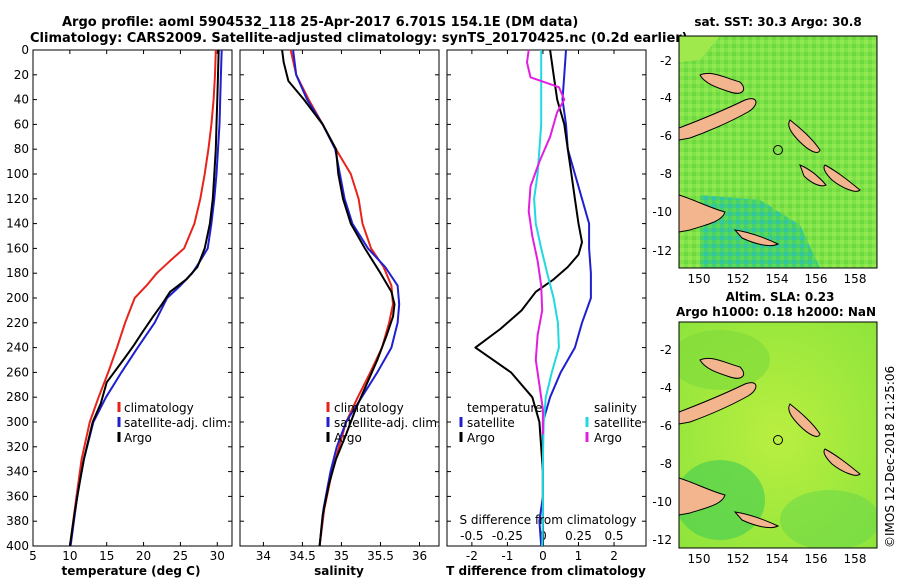 The width and height of the screenshot is (900, 580). Describe the element at coordinates (17, 447) in the screenshot. I see `y-tick-label: 320` at that location.